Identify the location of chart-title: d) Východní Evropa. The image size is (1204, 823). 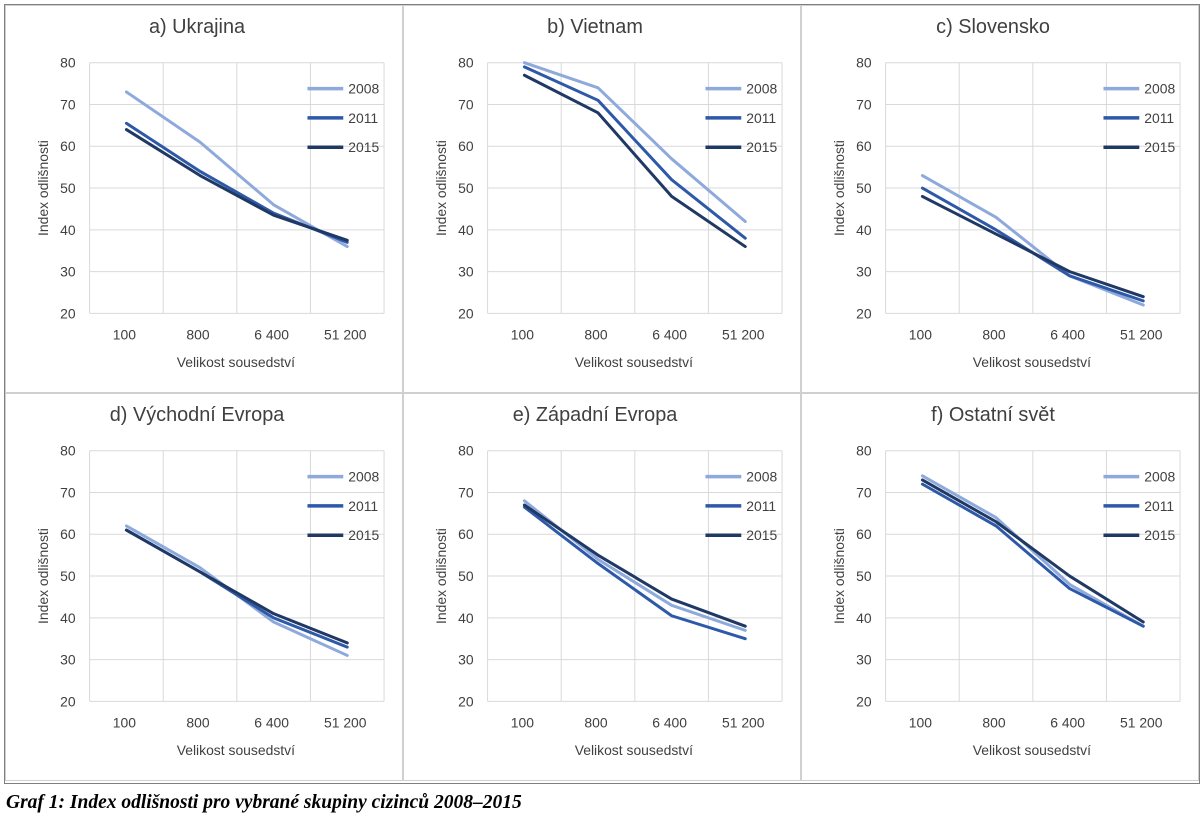
(198, 415).